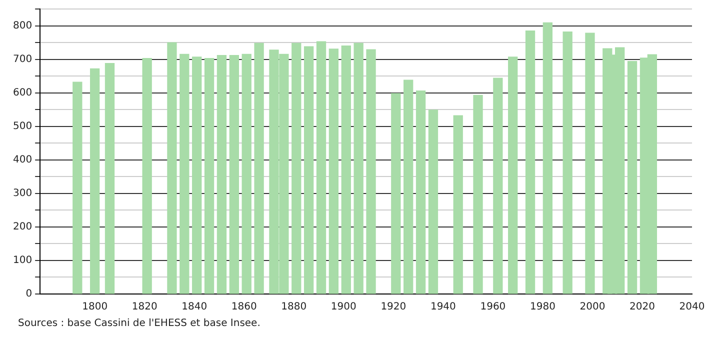  Describe the element at coordinates (22, 92) in the screenshot. I see `y-tick-label: 600` at that location.